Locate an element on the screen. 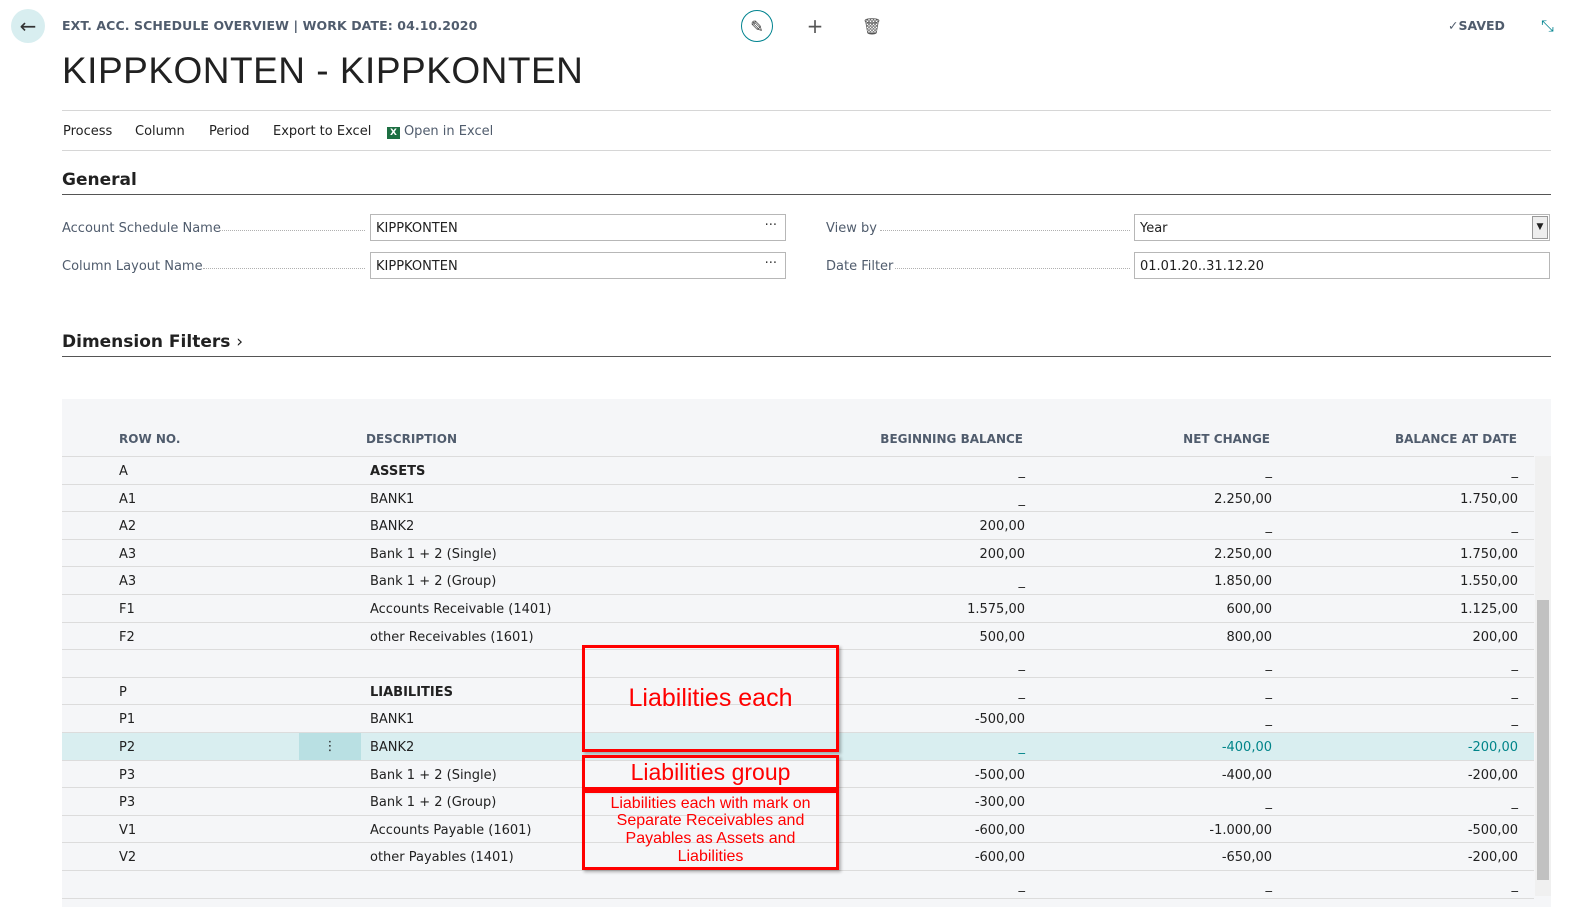  net-change: 600,00 is located at coordinates (1249, 609).